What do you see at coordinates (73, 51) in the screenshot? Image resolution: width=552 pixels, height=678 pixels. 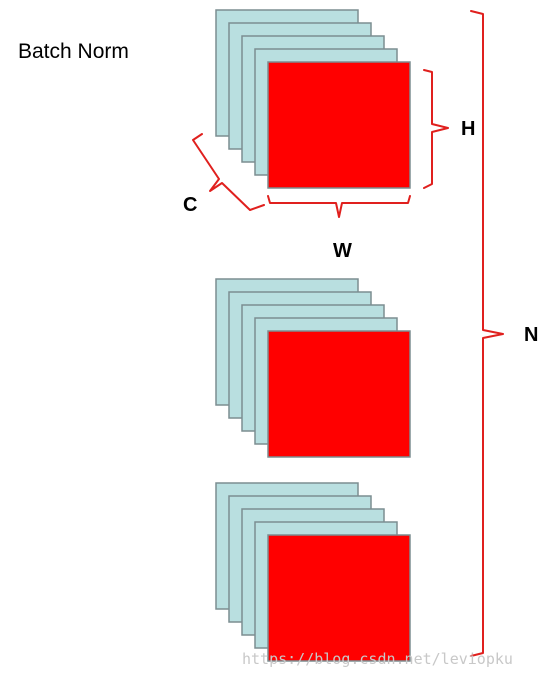 I see `diagram-title: Batch Norm` at bounding box center [73, 51].